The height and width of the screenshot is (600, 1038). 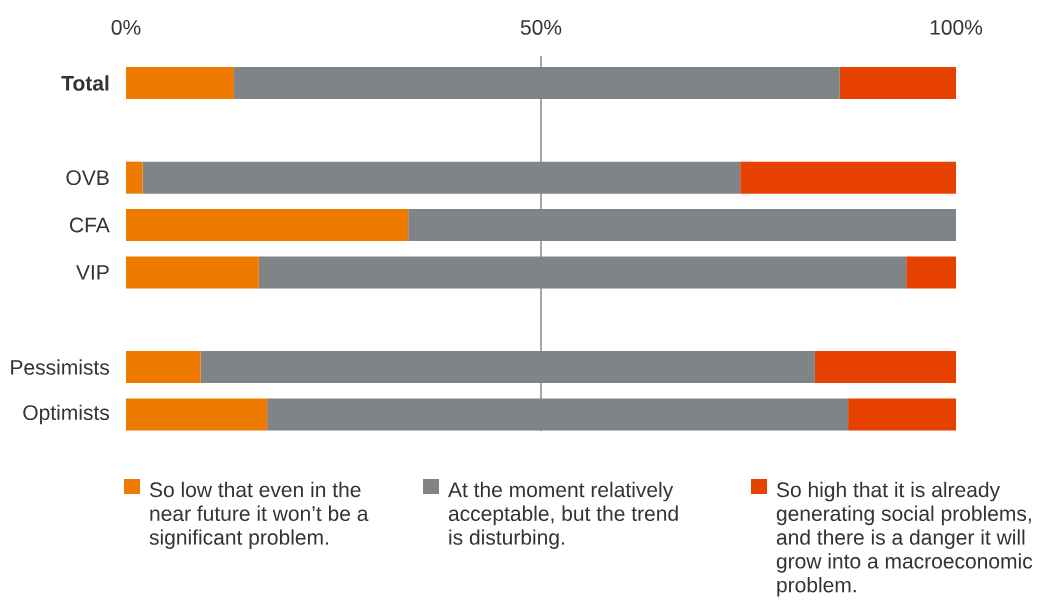 I want to click on legend-label: So low that even in the near future it won’t be a significant problem., so click(x=259, y=515).